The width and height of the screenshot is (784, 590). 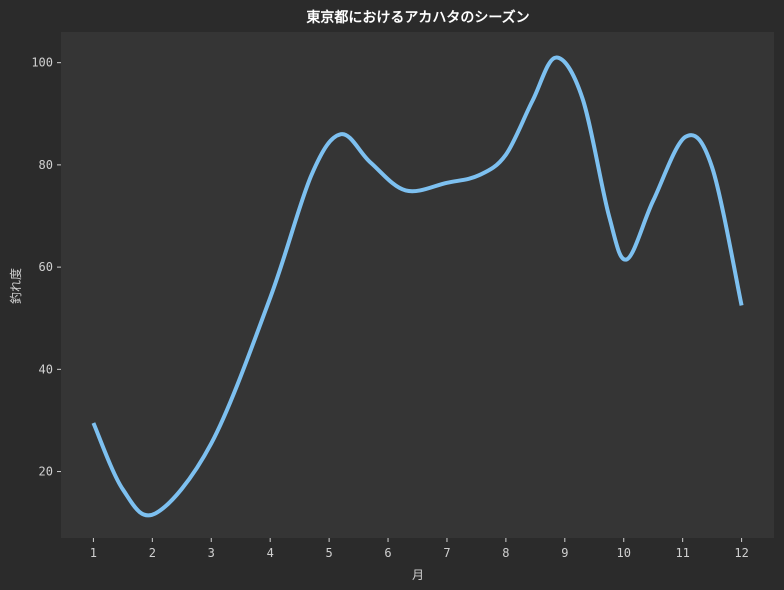 I want to click on x-tick-label: 6, so click(x=387, y=553).